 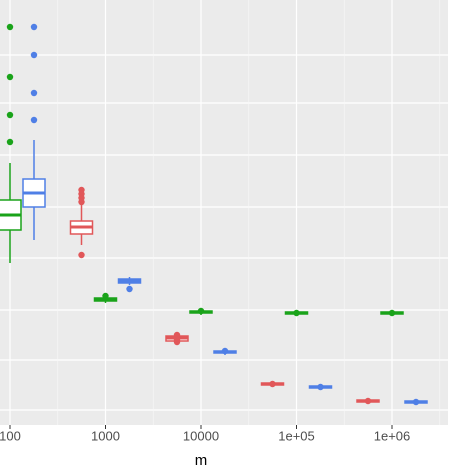 I want to click on x-axis-title: m, so click(x=201, y=460).